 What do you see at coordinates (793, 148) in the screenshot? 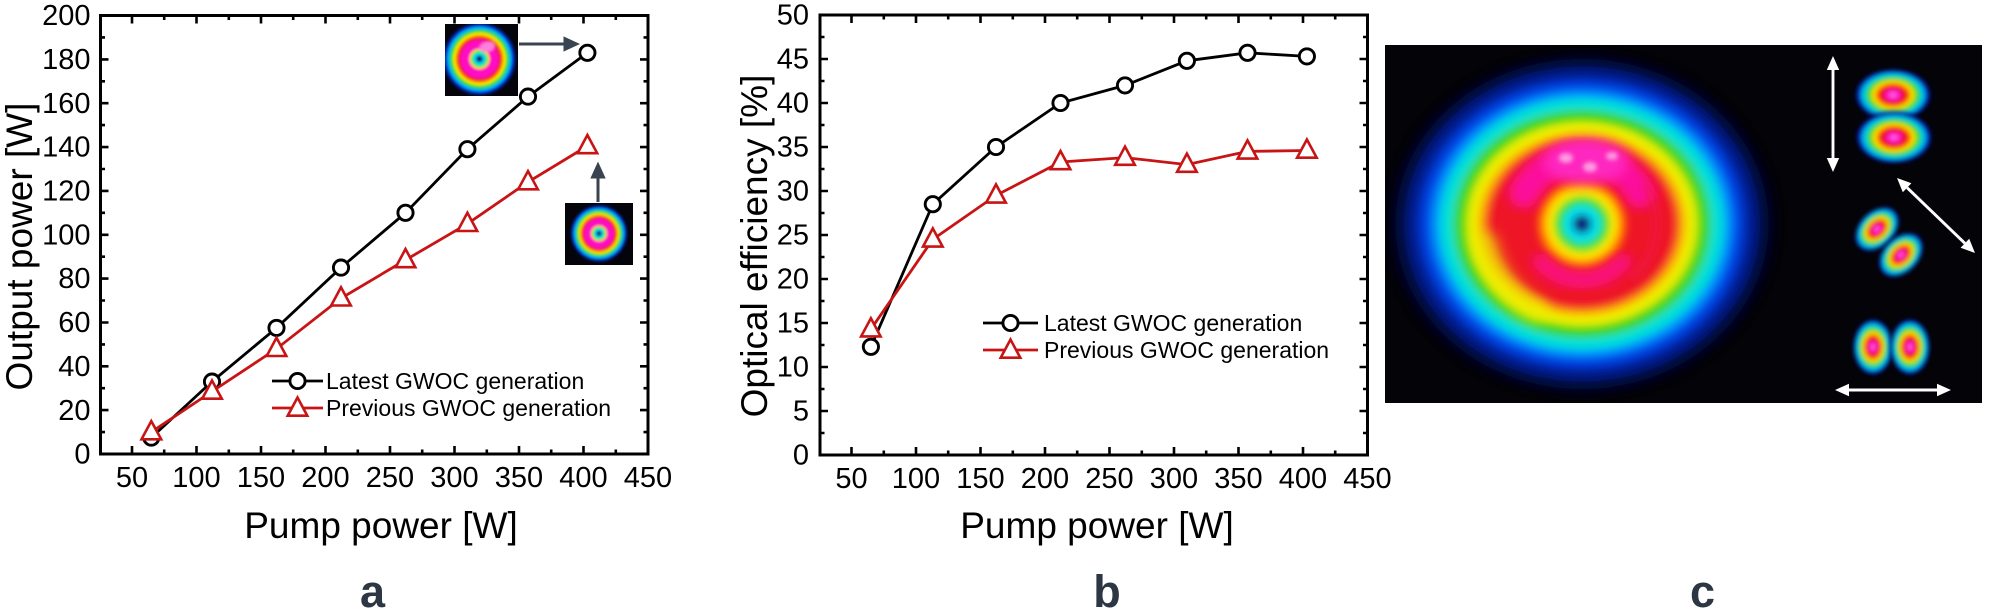
I see `svg-text: 35` at bounding box center [793, 148].